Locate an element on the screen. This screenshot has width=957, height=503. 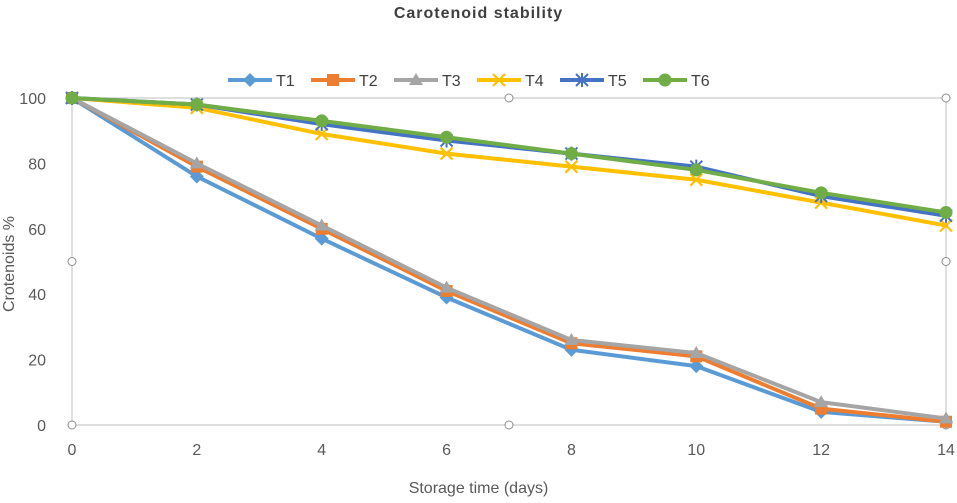
y-tick-label: 60 is located at coordinates (37, 230).